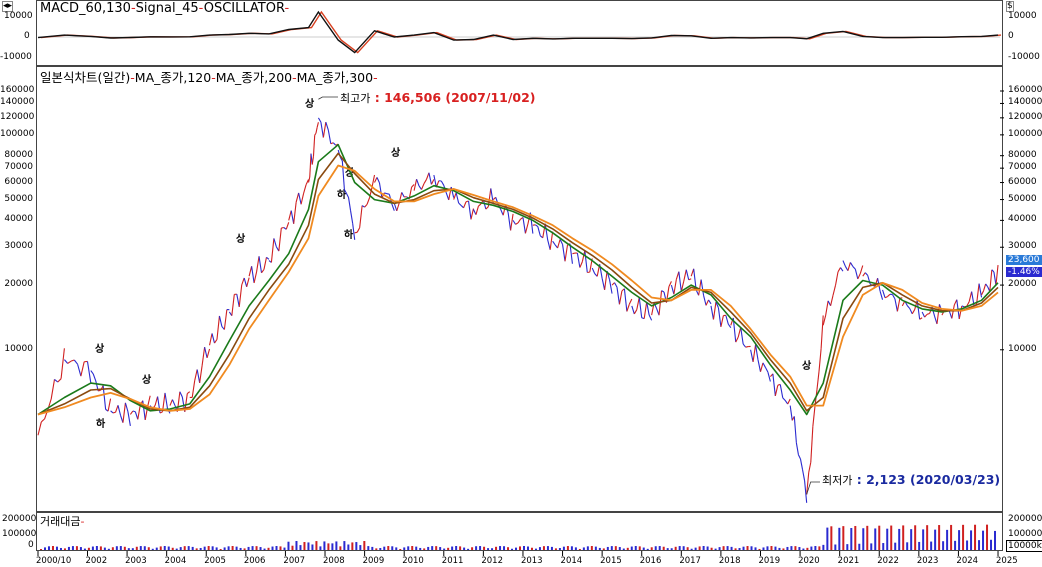 This screenshot has width=1042, height=567. I want to click on x-tick-label: 2013, so click(531, 561).